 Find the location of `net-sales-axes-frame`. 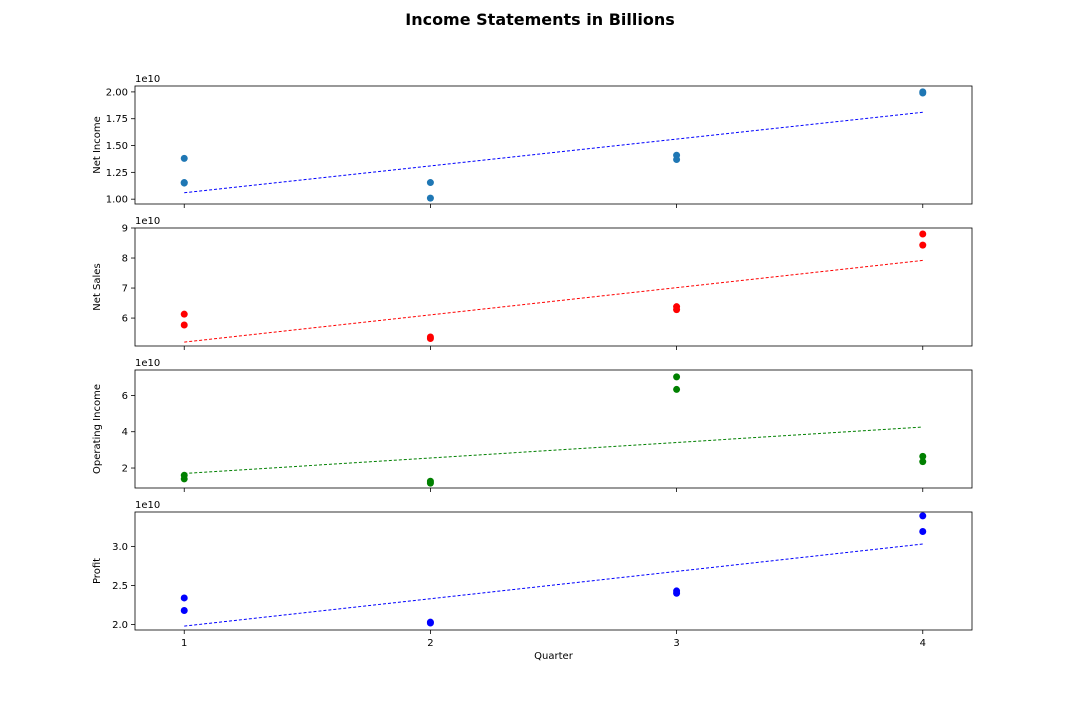

net-sales-axes-frame is located at coordinates (553, 287).